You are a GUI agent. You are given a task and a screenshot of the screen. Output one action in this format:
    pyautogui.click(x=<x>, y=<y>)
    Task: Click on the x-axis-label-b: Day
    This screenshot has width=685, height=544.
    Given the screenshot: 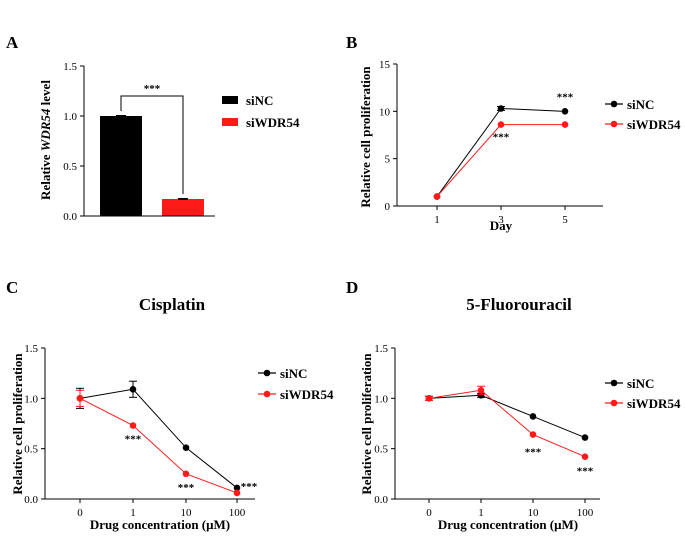 What is the action you would take?
    pyautogui.click(x=501, y=225)
    